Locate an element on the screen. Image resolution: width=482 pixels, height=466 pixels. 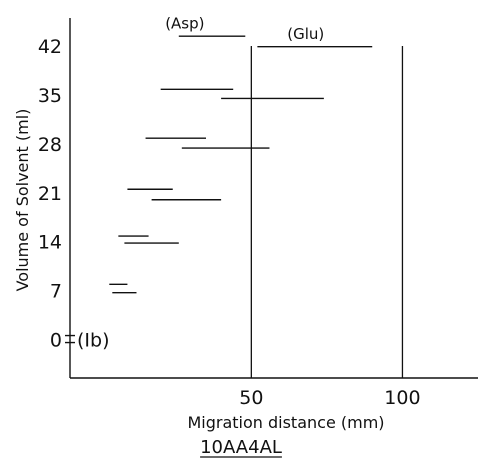
y-tick-label: 0 is located at coordinates (56, 341).